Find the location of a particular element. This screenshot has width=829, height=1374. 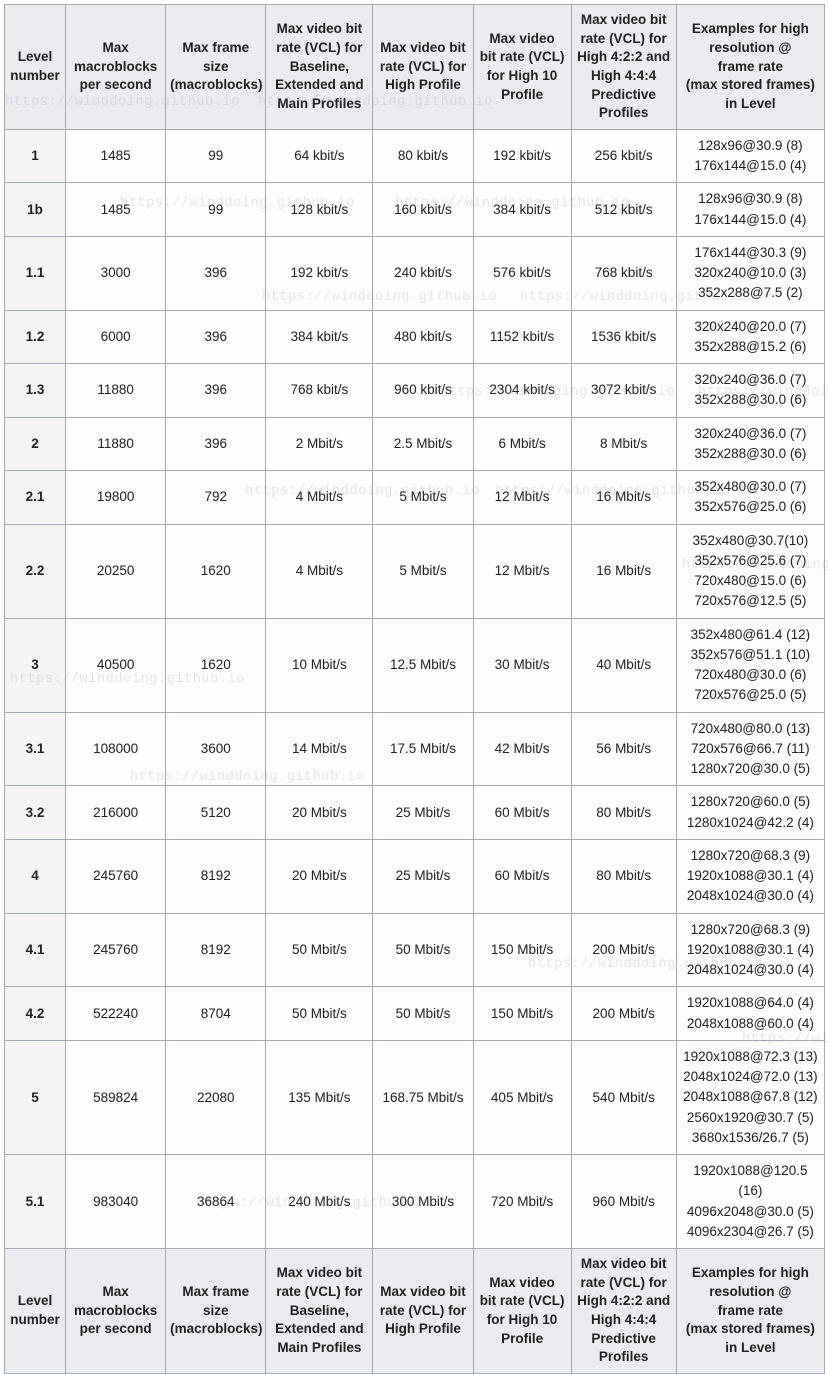

cell-rate-high422-high444: 56 Mbit/s is located at coordinates (623, 749).